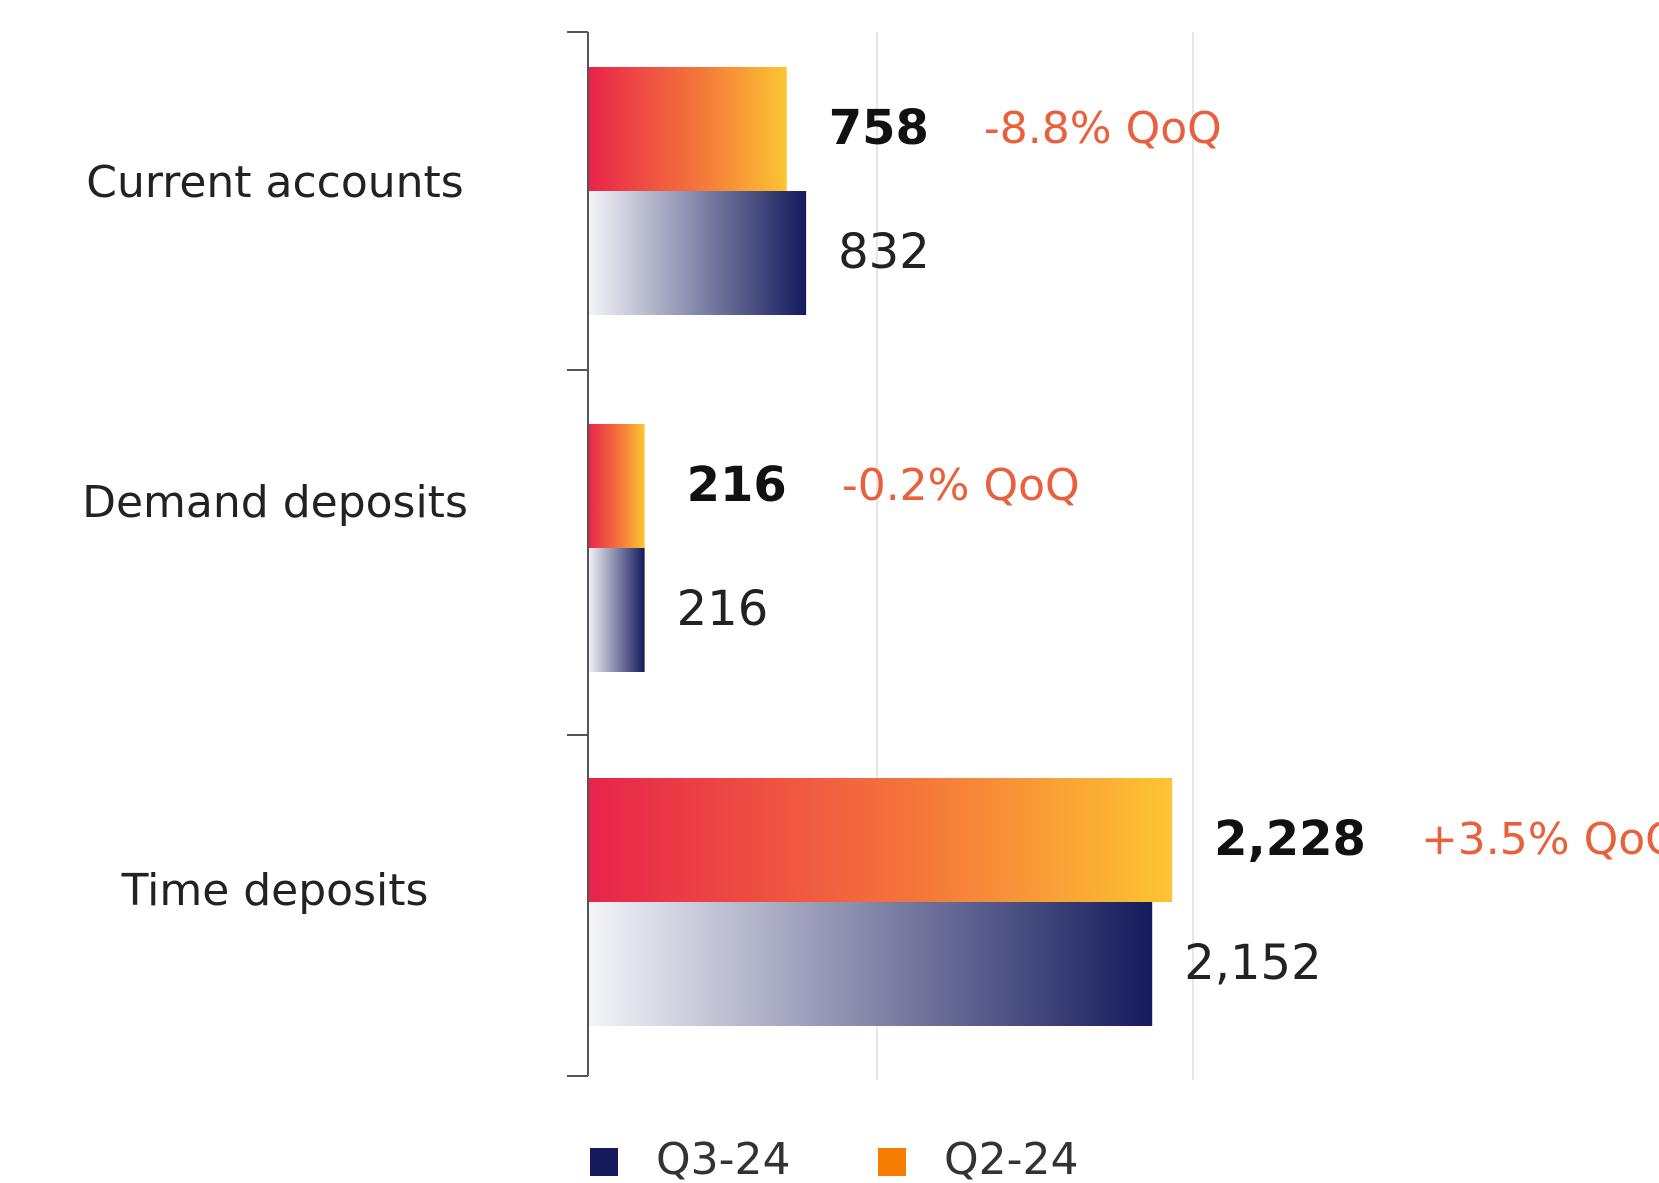  I want to click on value-label: 832, so click(884, 252).